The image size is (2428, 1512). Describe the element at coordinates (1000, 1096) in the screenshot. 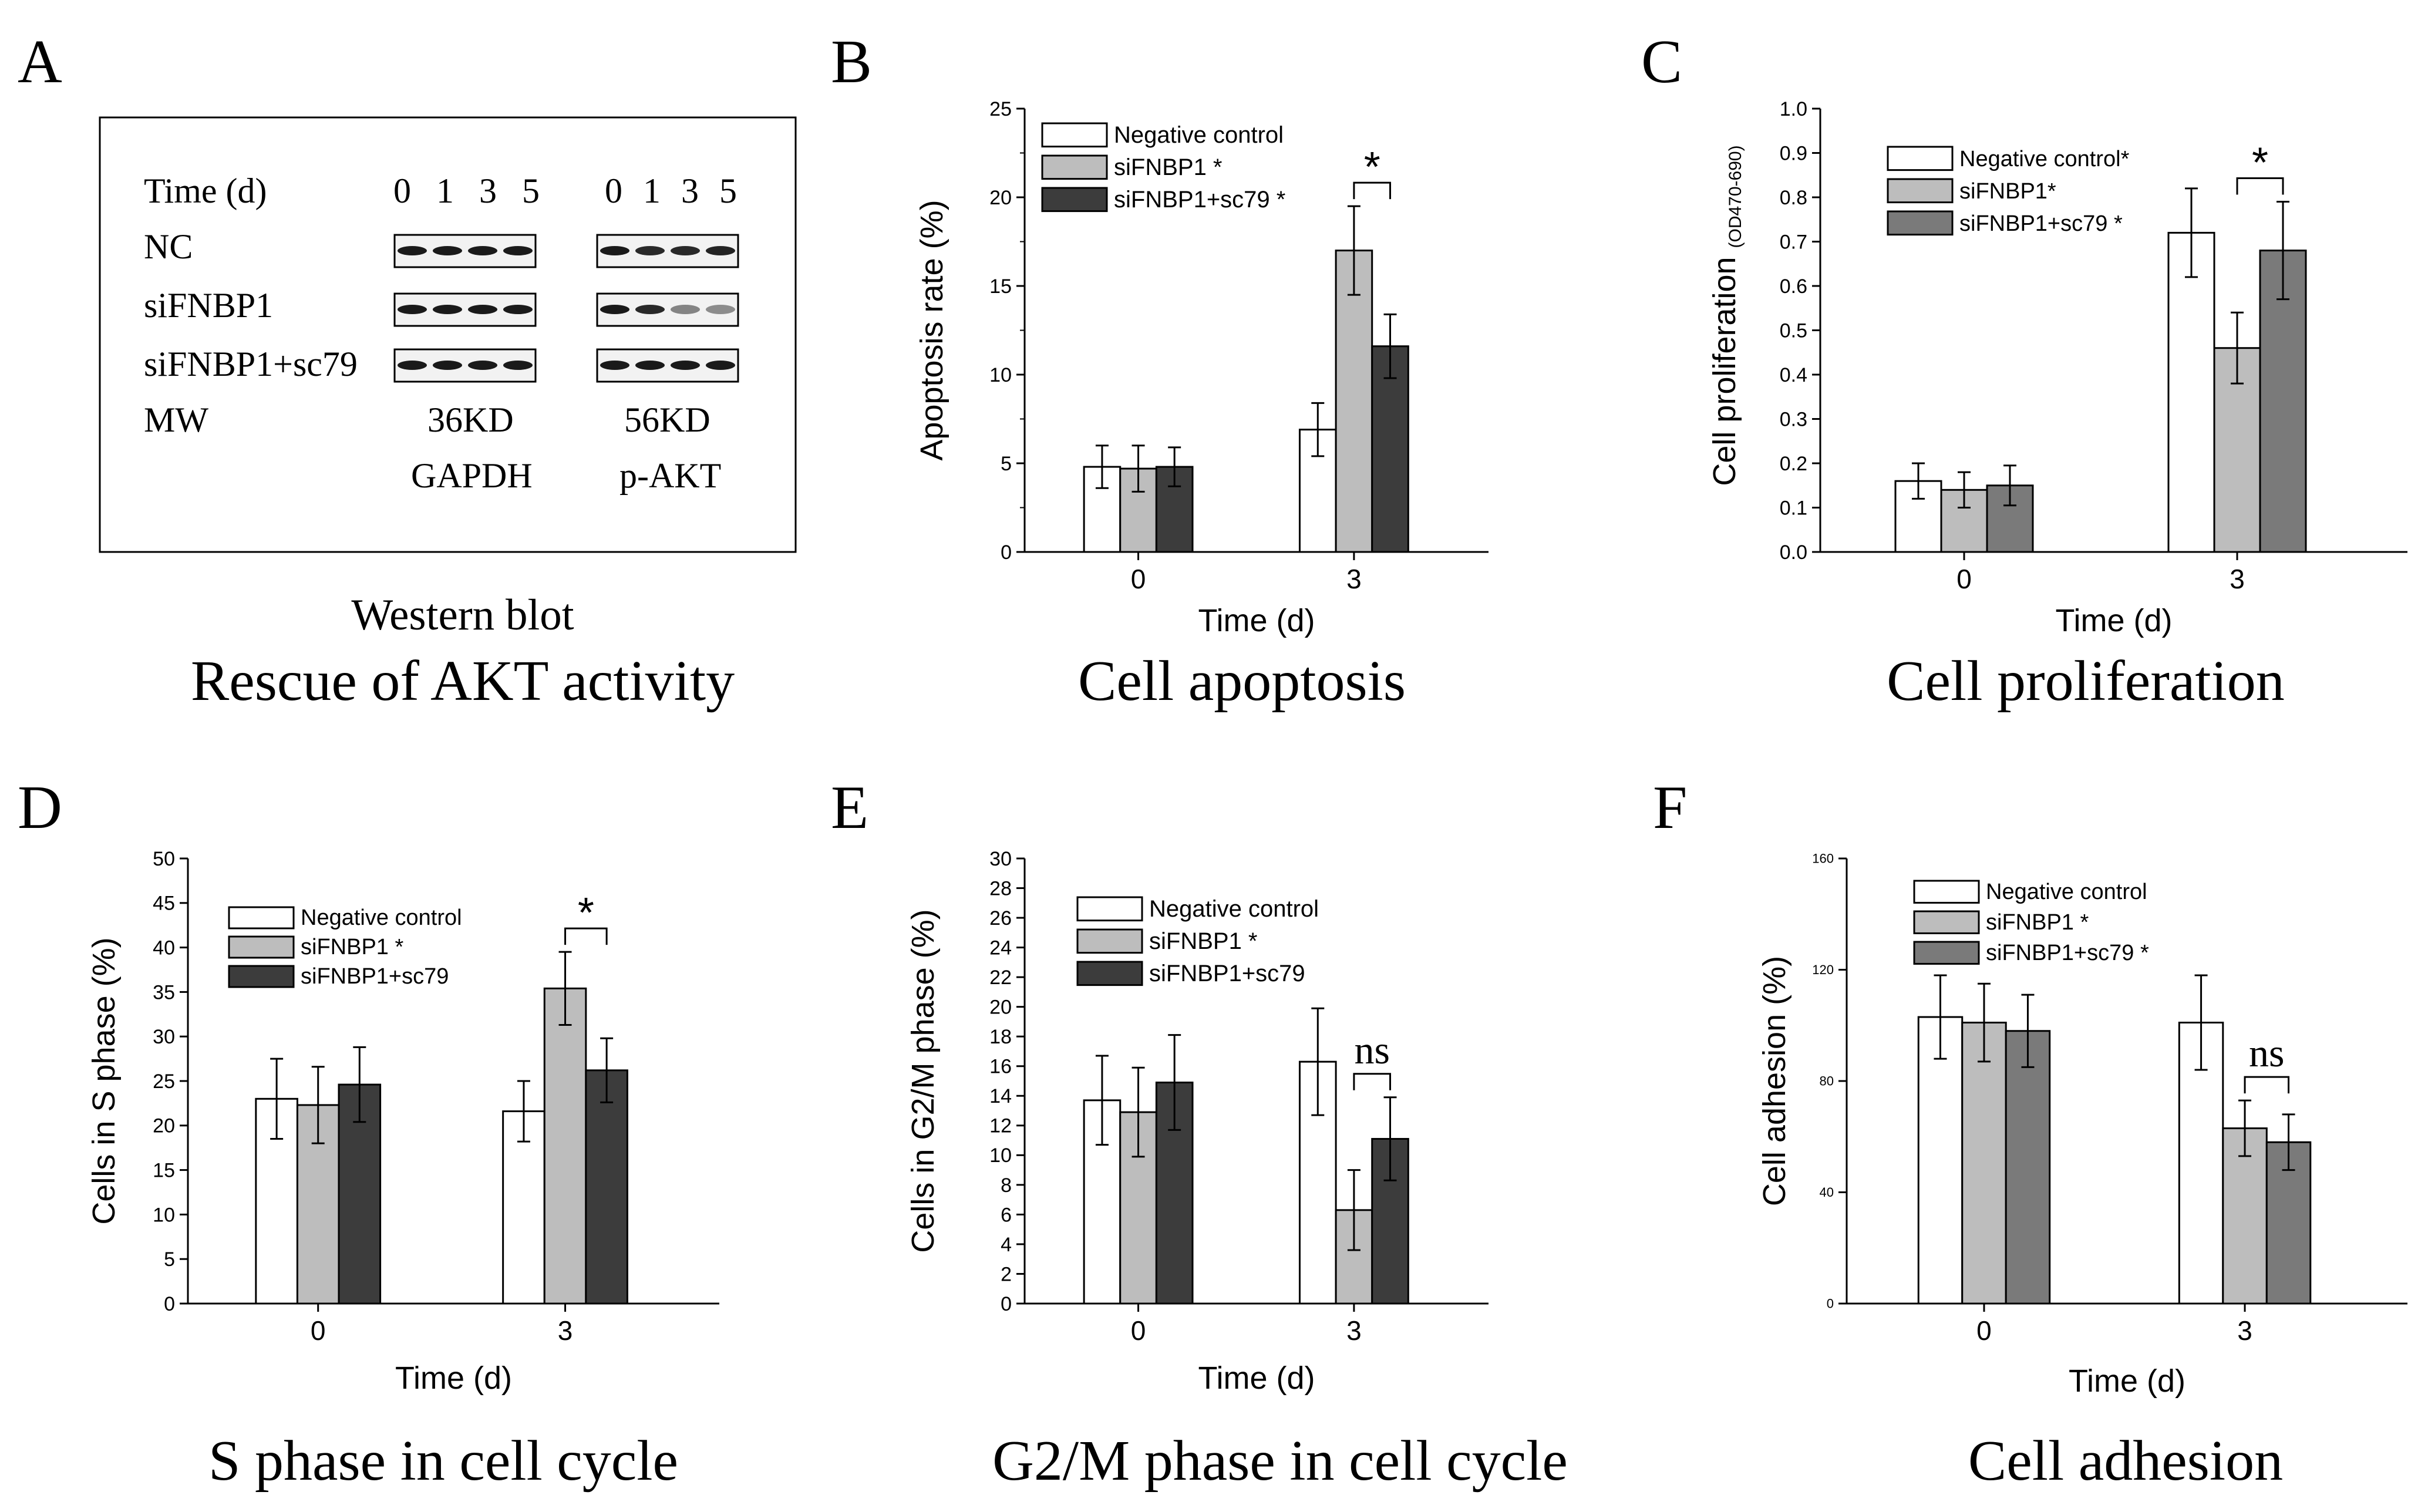

I see `y-tick-label: 14` at that location.